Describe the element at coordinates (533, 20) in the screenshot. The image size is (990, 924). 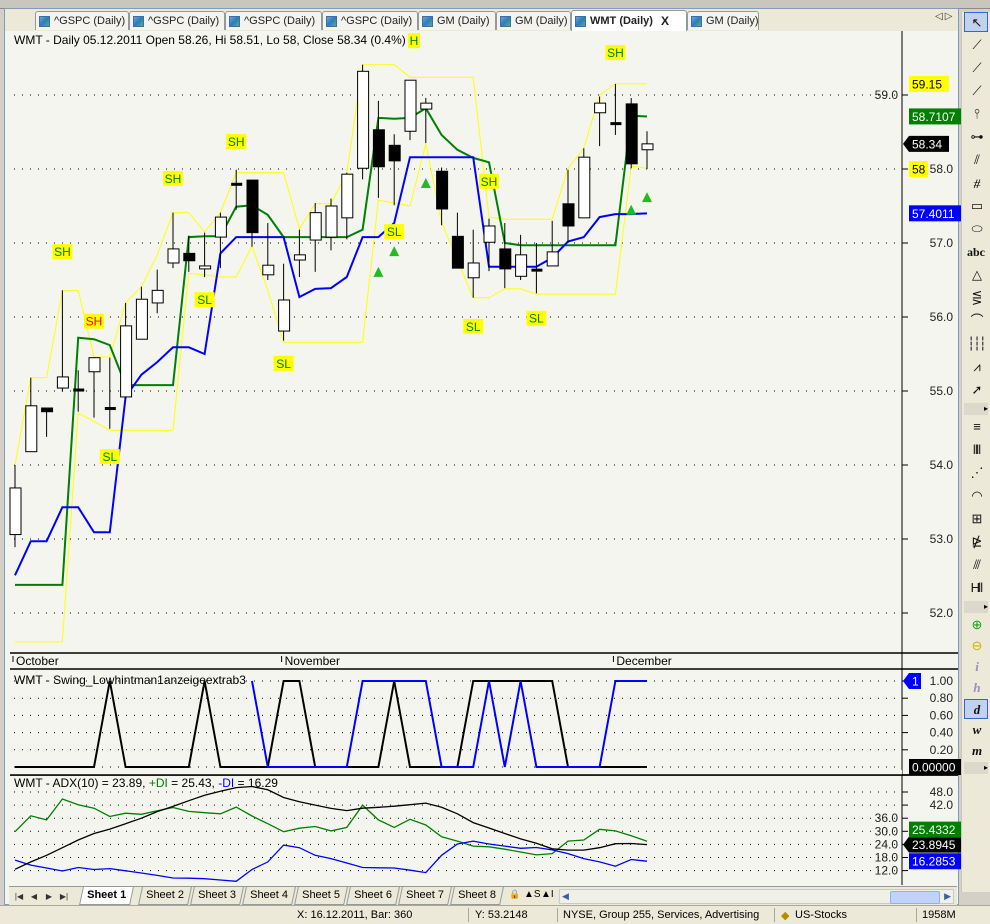
I see `tab-gm-daily-5: GM (Daily)` at that location.